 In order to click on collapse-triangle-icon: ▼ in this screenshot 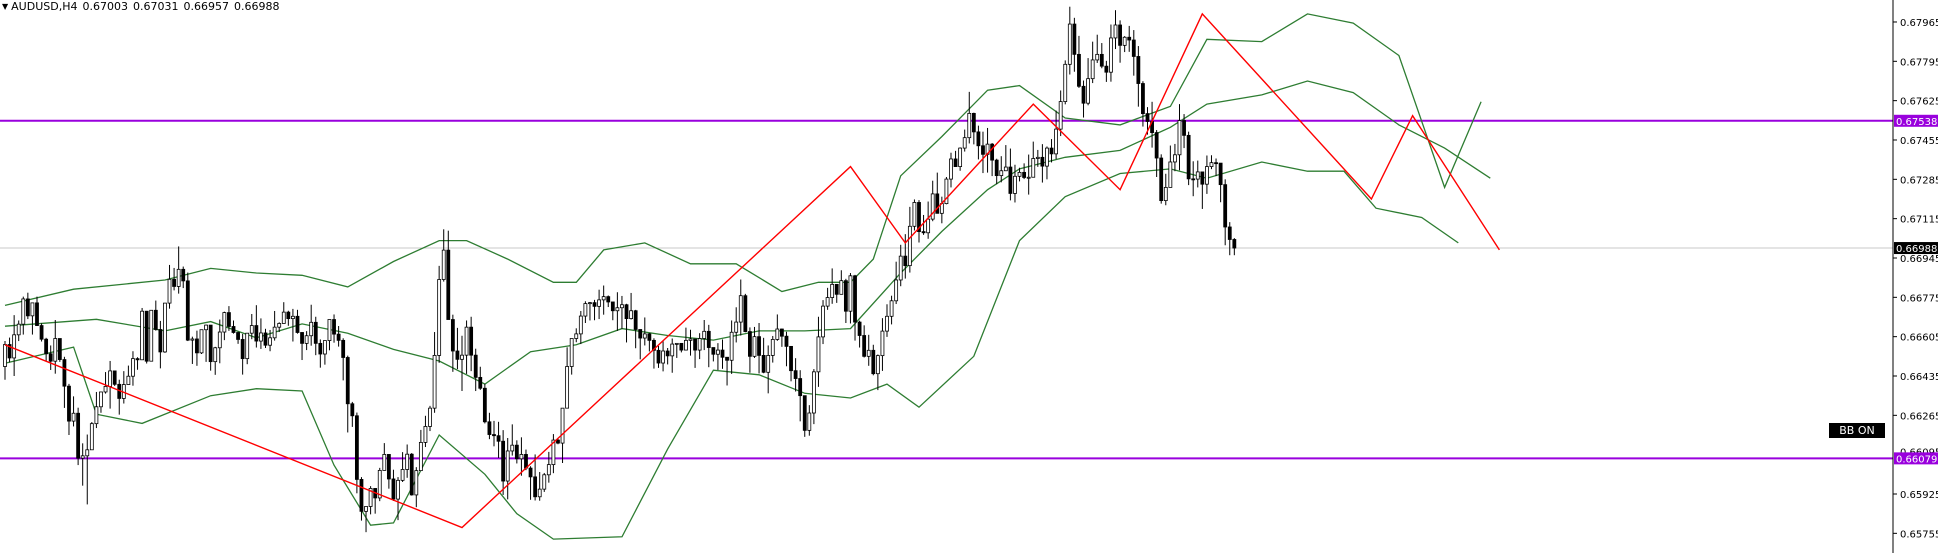, I will do `click(5, 6)`.